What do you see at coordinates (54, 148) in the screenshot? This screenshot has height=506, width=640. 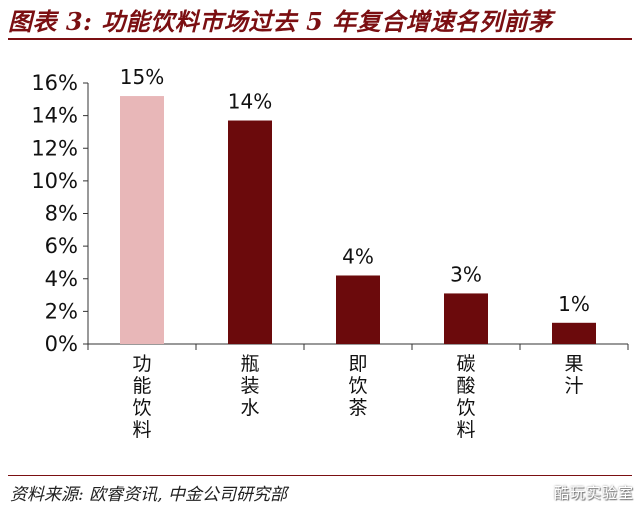 I see `y-tick-label: 12%` at bounding box center [54, 148].